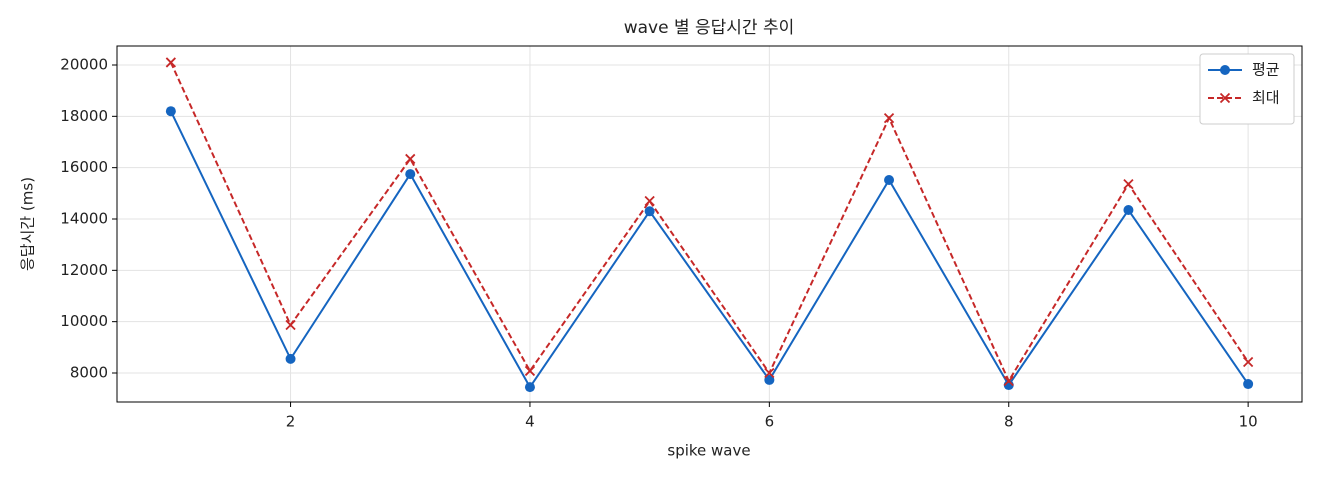 This screenshot has height=484, width=1320. Describe the element at coordinates (84, 64) in the screenshot. I see `y-tick-label: 20000` at that location.